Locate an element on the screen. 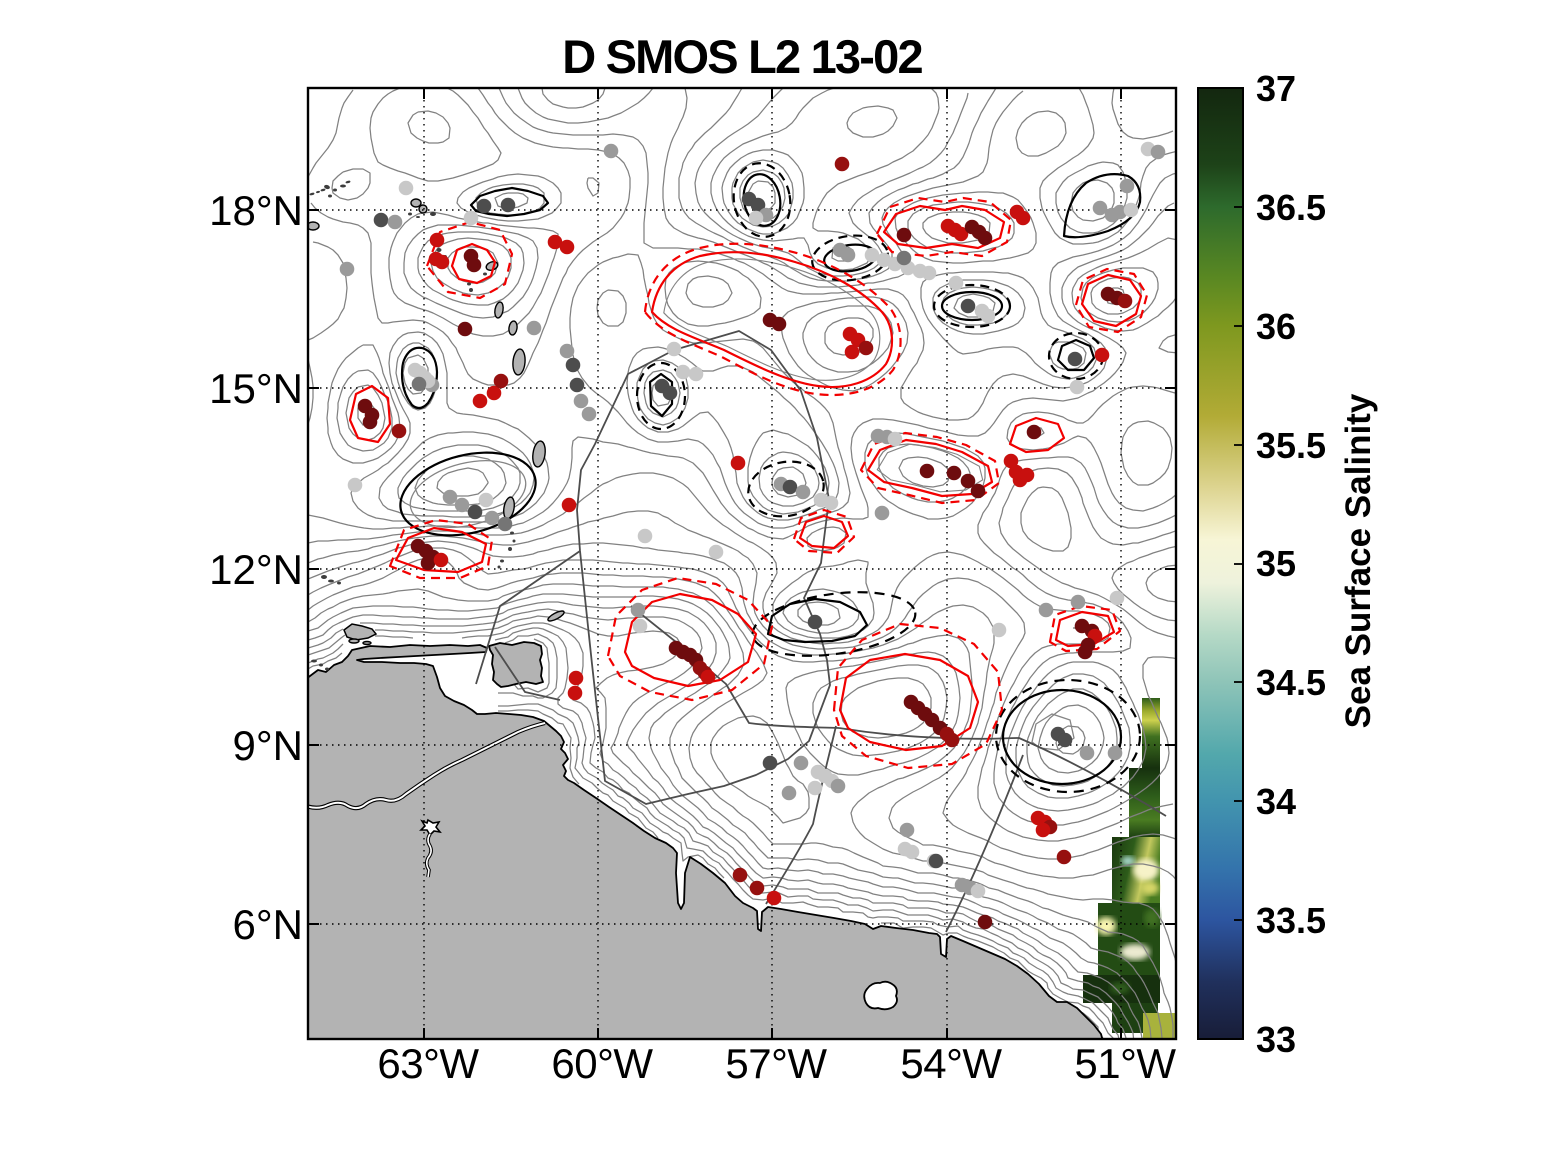  svg-text: 18°N is located at coordinates (256, 210).